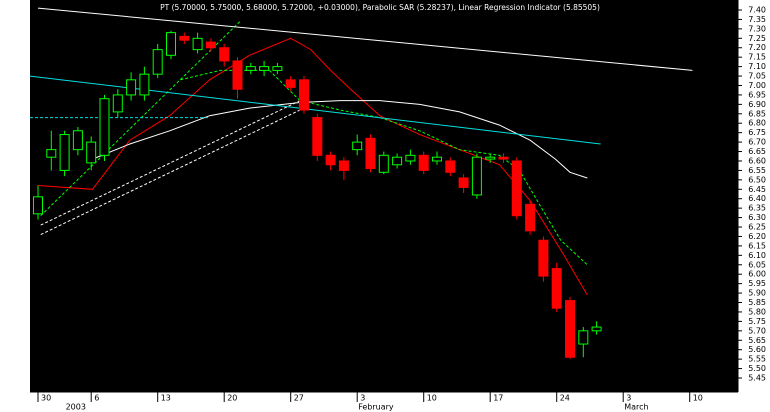 This screenshot has height=412, width=770. I want to click on y-tick-label: 6.15, so click(757, 245).